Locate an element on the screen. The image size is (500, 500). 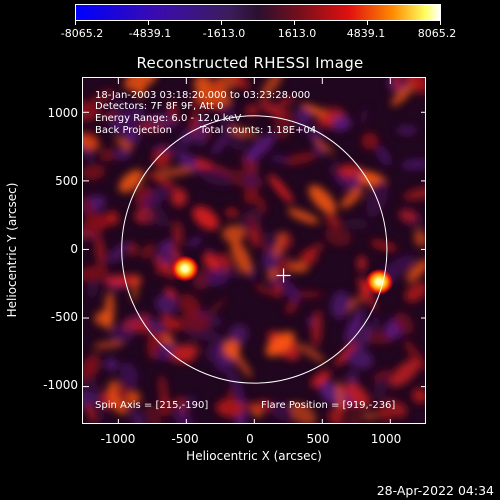
x-tick-label: 500 is located at coordinates (318, 439).